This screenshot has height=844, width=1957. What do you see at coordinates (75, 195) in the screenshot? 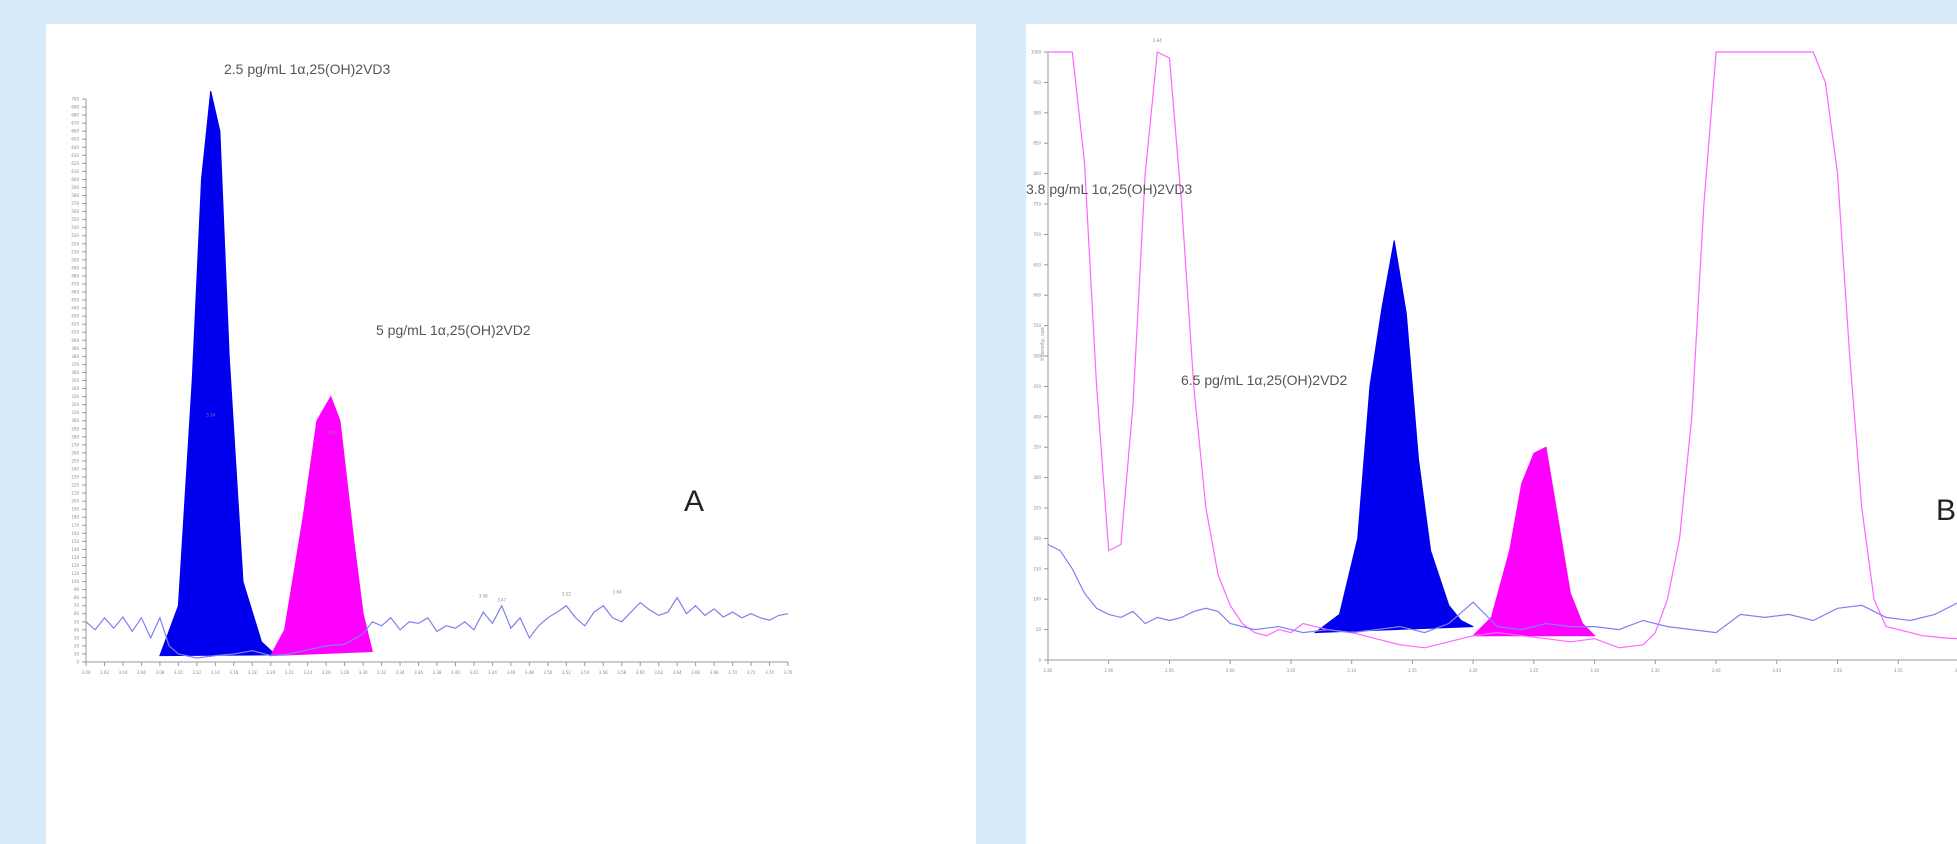
I see `y-tick-label: 580` at bounding box center [75, 195].